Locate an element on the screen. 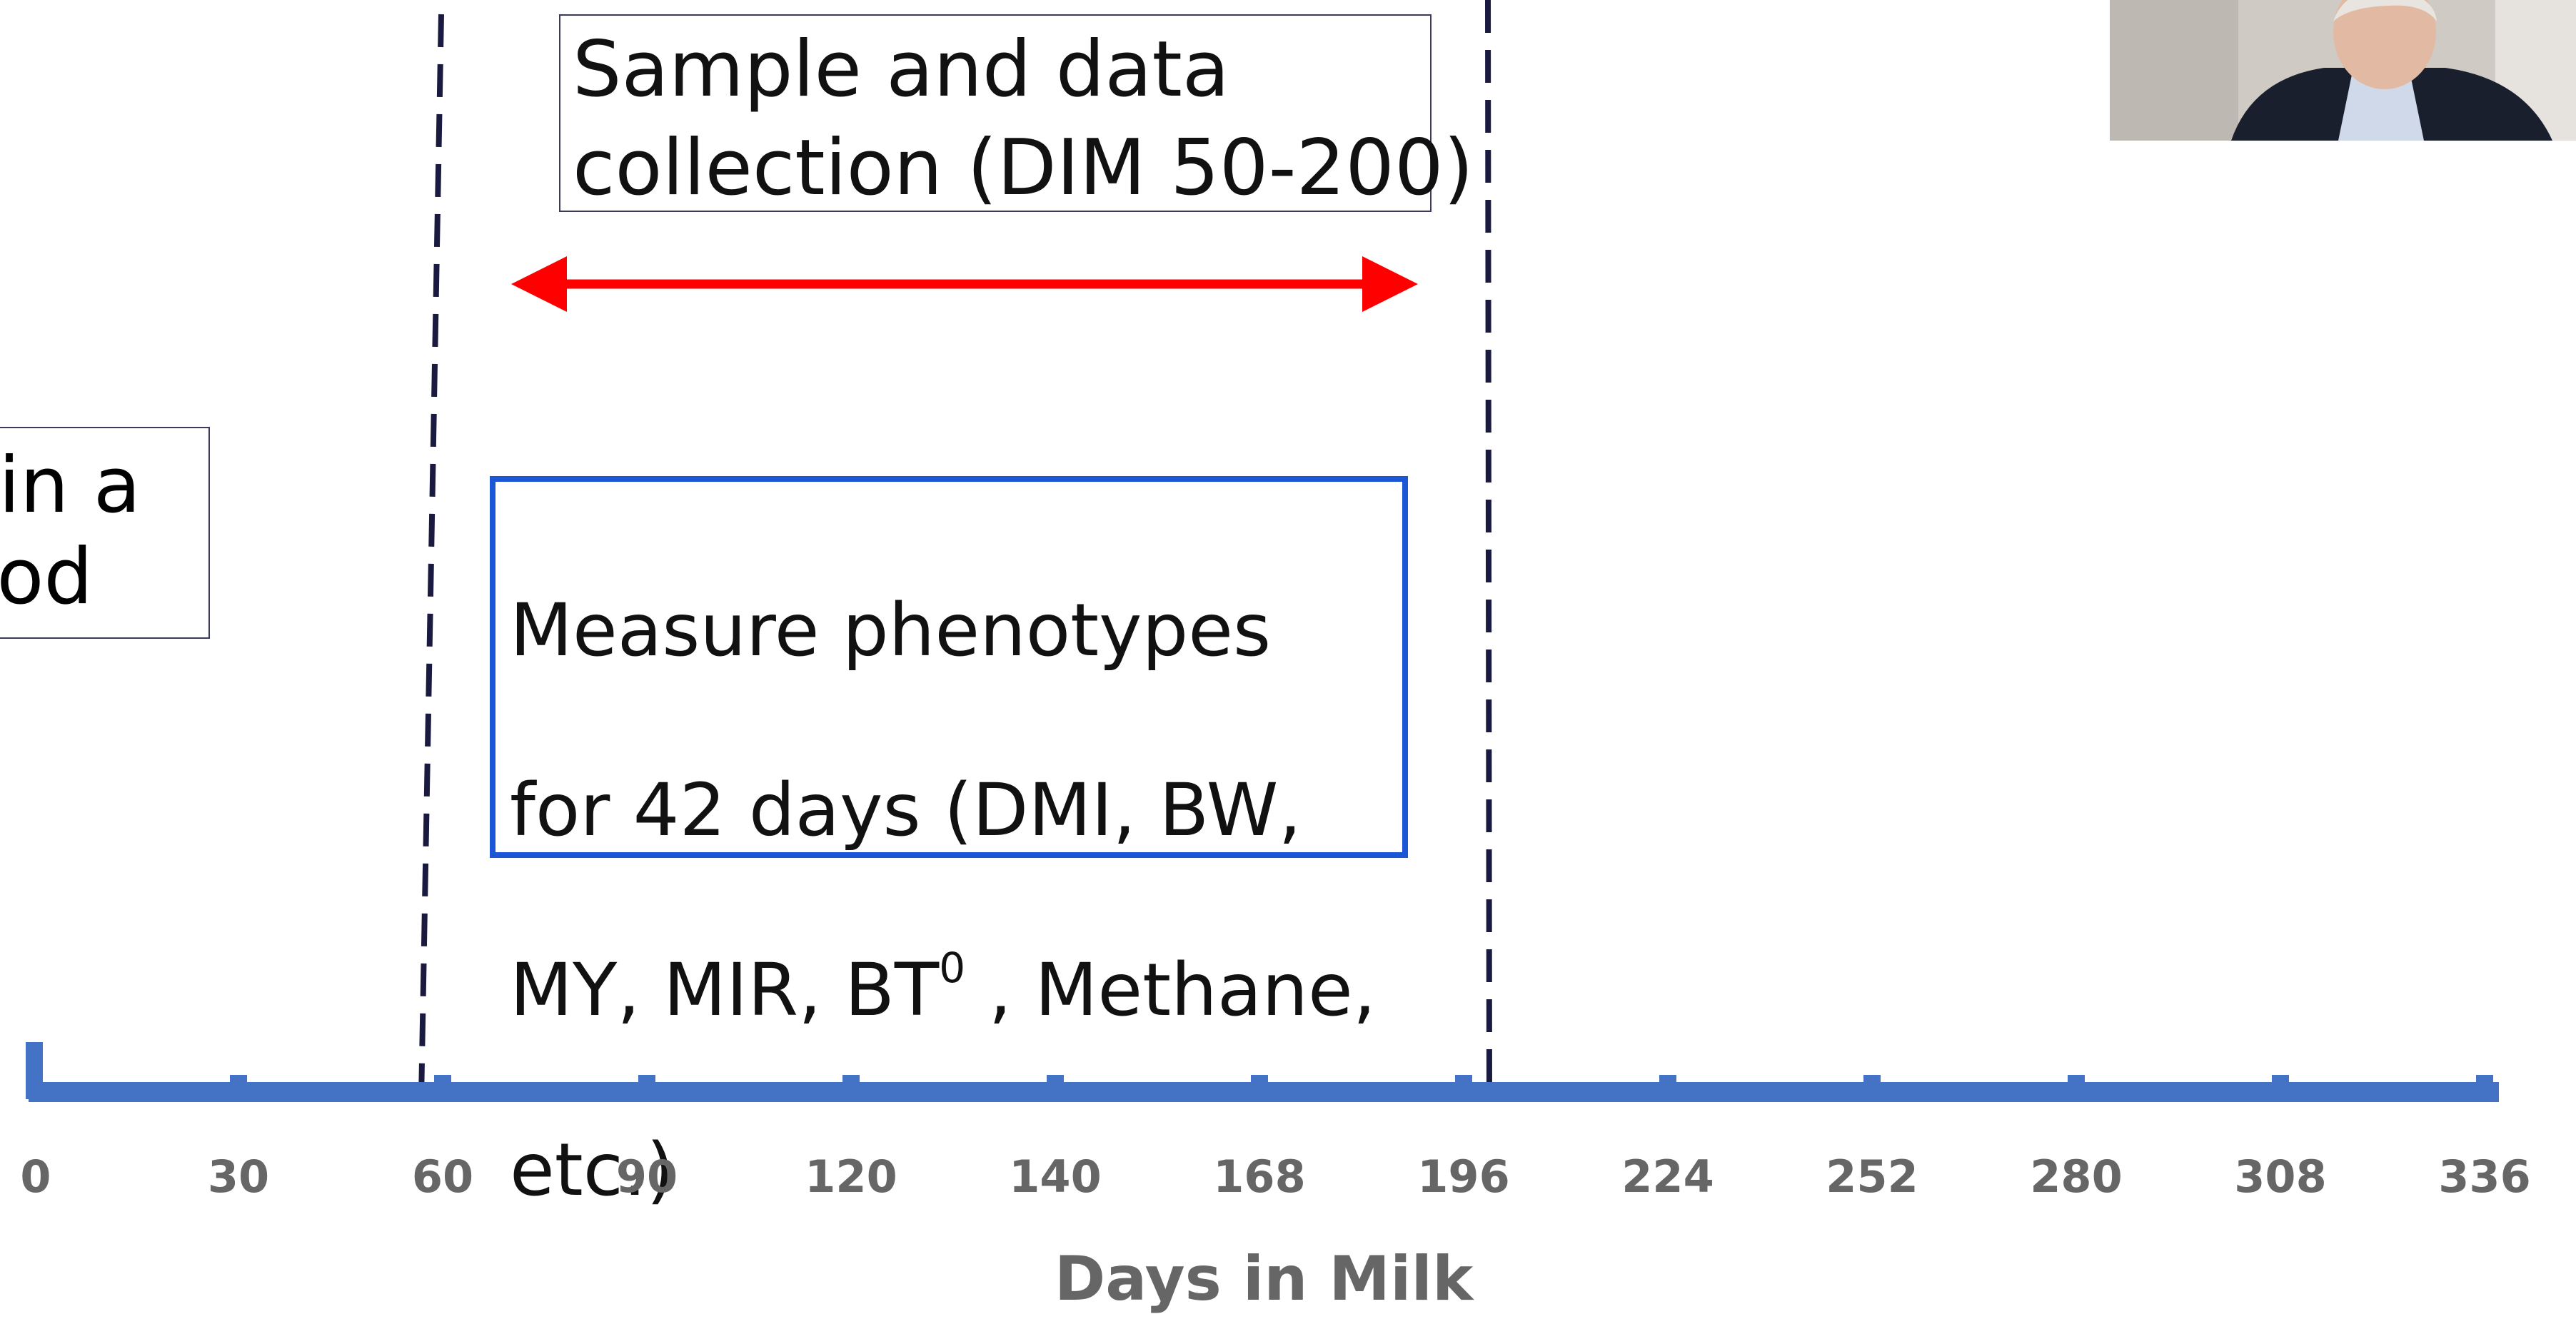  axis-tick-label: 196 is located at coordinates (1463, 1177).